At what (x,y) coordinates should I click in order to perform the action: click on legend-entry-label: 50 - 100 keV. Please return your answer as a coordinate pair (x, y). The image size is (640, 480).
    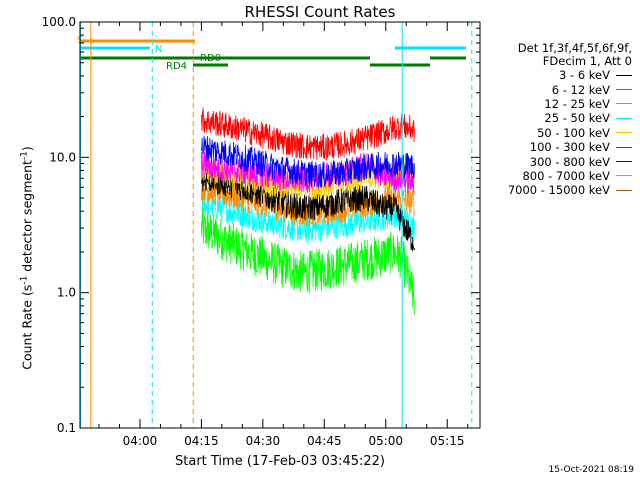
    Looking at the image, I should click on (573, 132).